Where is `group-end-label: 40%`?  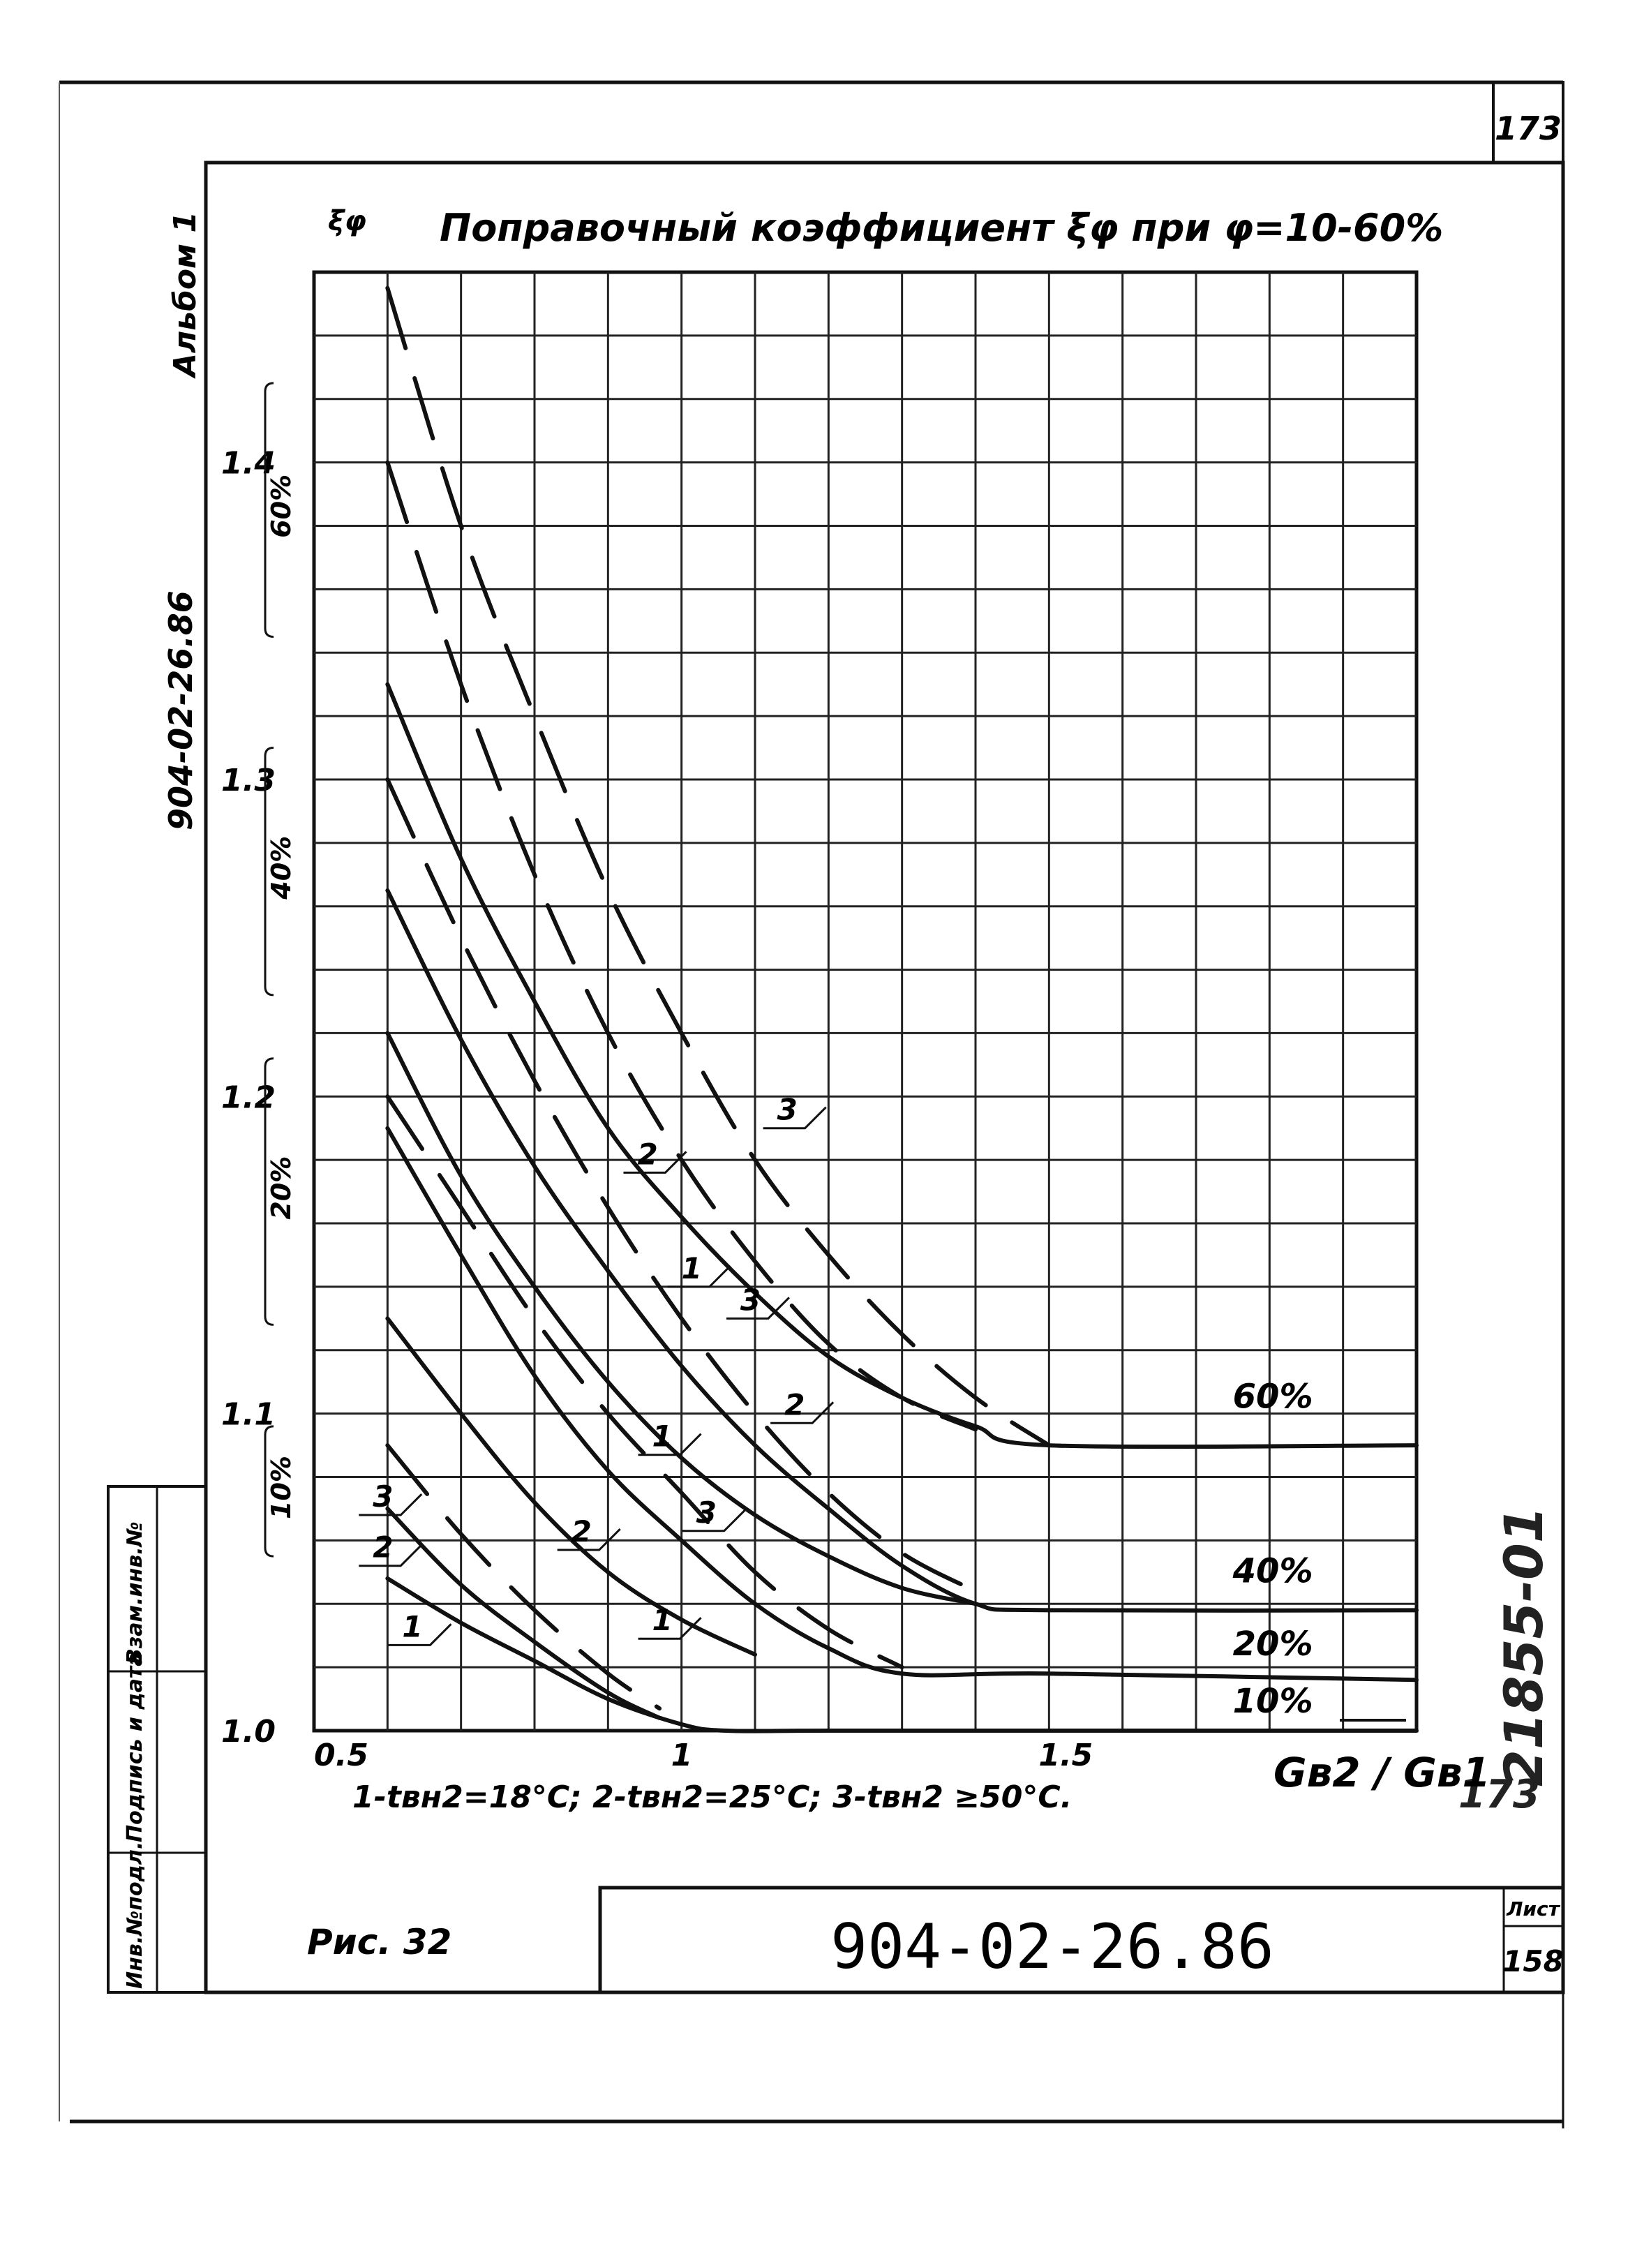
group-end-label: 40% is located at coordinates (1272, 1571).